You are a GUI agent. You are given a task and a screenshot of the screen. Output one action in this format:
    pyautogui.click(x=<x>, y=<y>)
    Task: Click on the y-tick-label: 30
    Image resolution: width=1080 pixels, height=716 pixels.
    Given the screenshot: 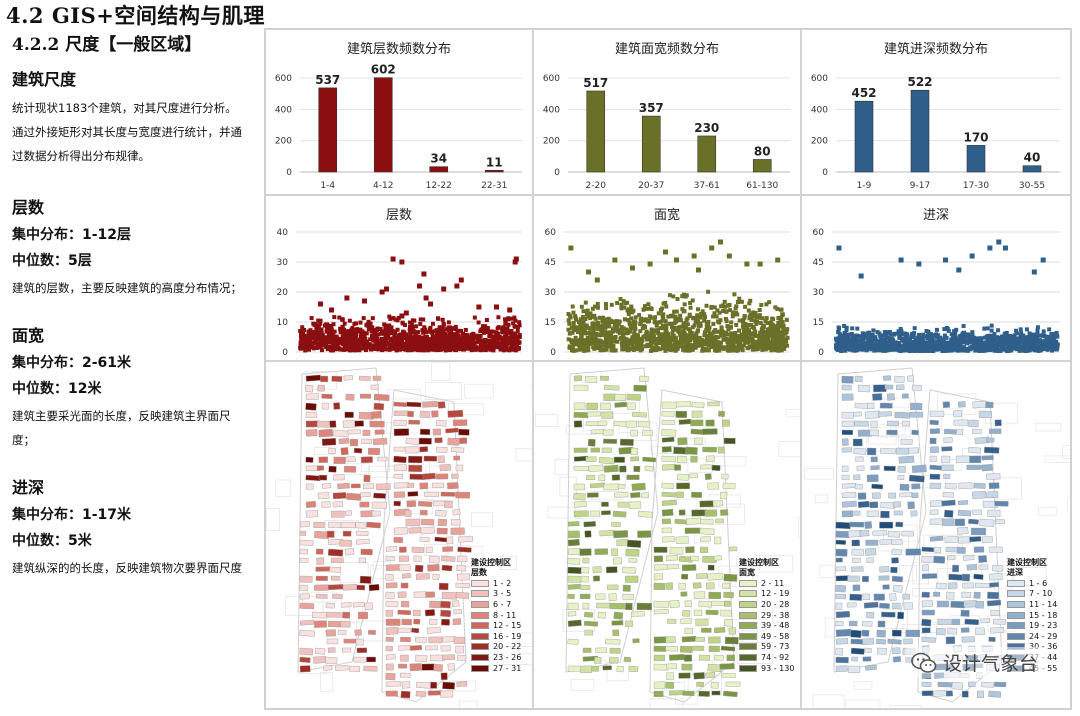 What is the action you would take?
    pyautogui.click(x=819, y=293)
    